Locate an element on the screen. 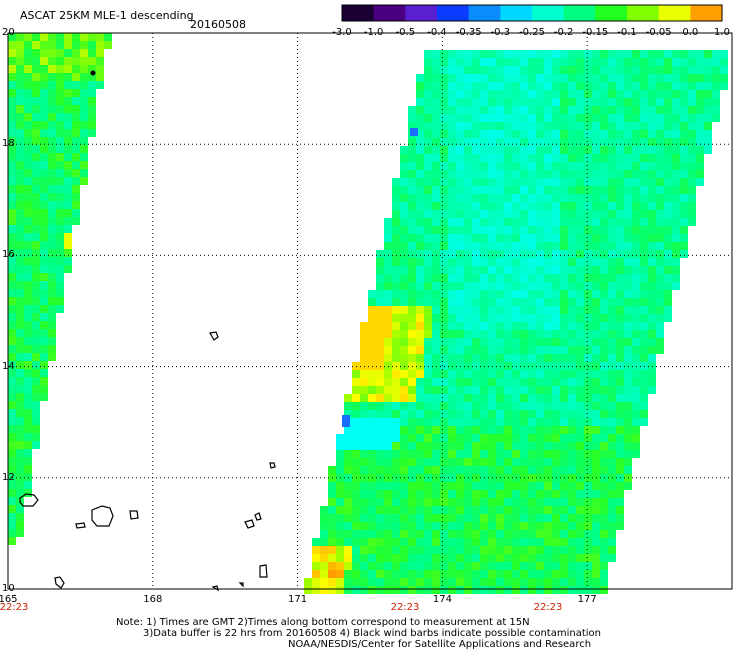 This screenshot has height=650, width=740. colorbar-label: -0.25 is located at coordinates (532, 32).